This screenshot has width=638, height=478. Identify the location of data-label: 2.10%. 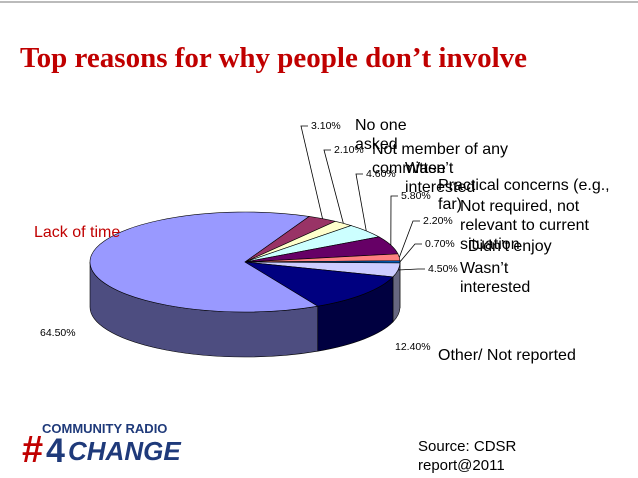
(349, 150).